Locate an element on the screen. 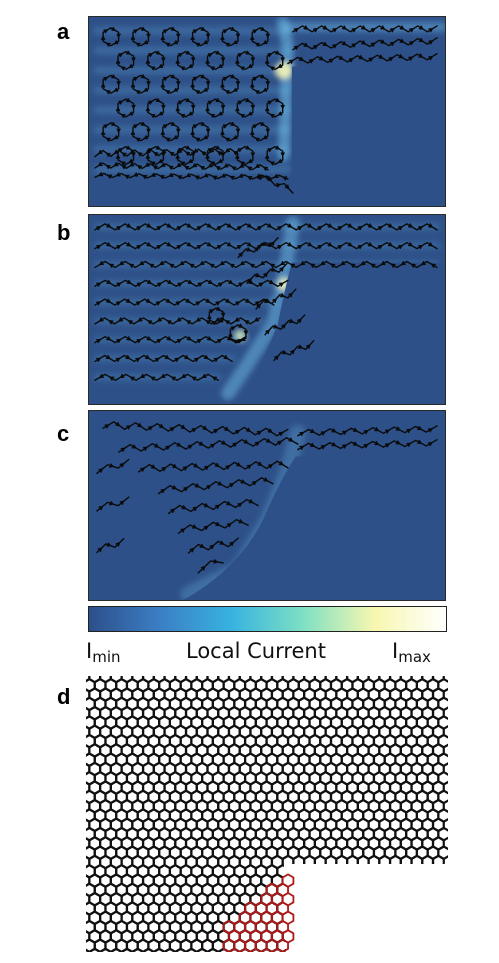 The image size is (499, 963). highlighted-edge-region is located at coordinates (258, 912).